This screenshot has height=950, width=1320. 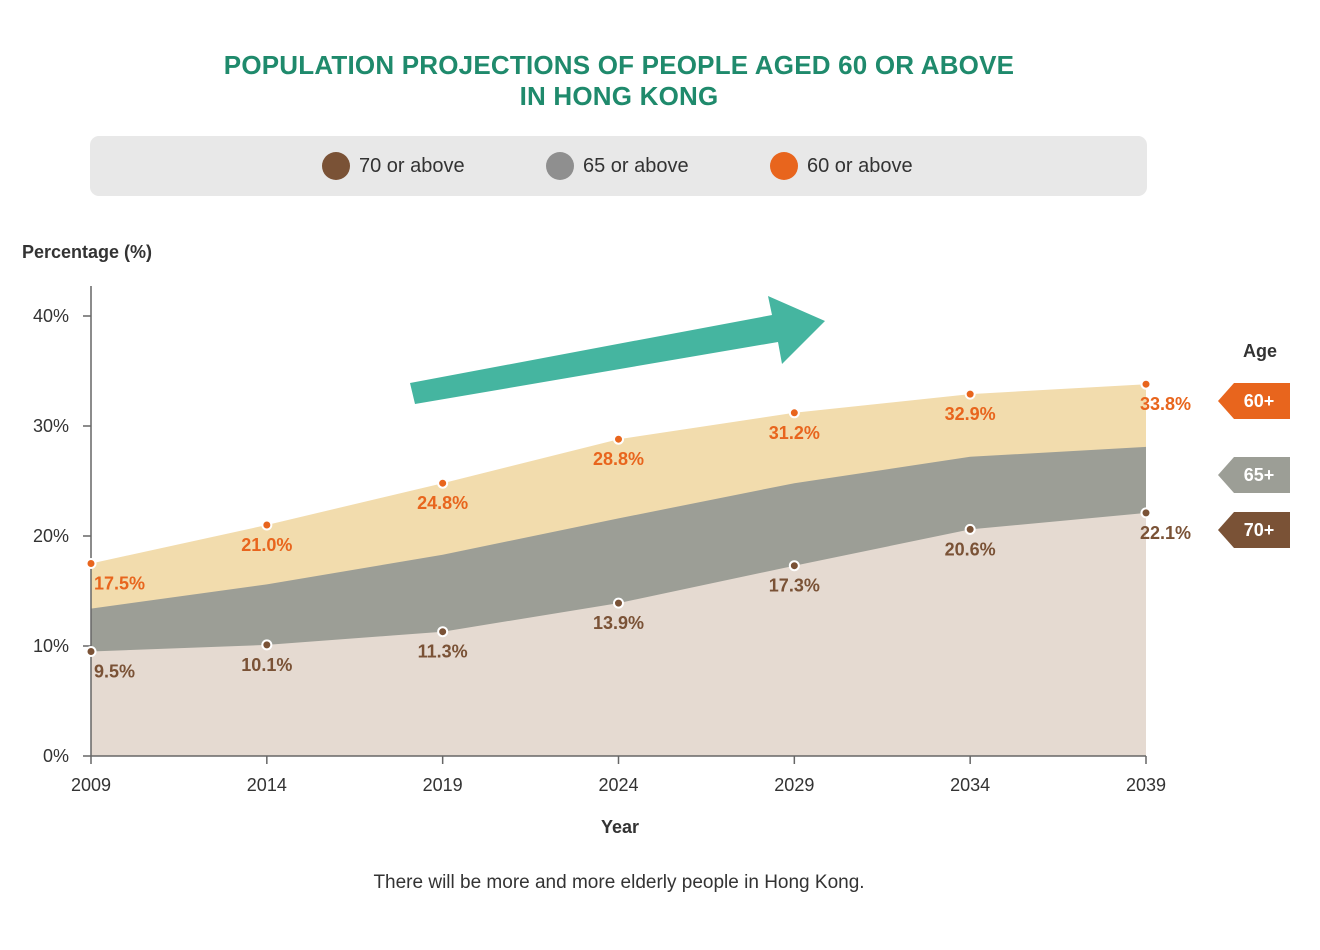 What do you see at coordinates (91, 785) in the screenshot?
I see `x-tick-label-2009: 2009` at bounding box center [91, 785].